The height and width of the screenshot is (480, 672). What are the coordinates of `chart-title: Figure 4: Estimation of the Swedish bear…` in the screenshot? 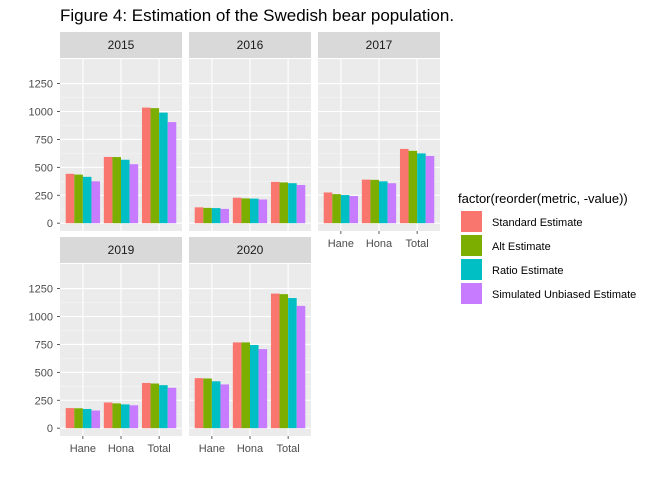 It's located at (257, 15).